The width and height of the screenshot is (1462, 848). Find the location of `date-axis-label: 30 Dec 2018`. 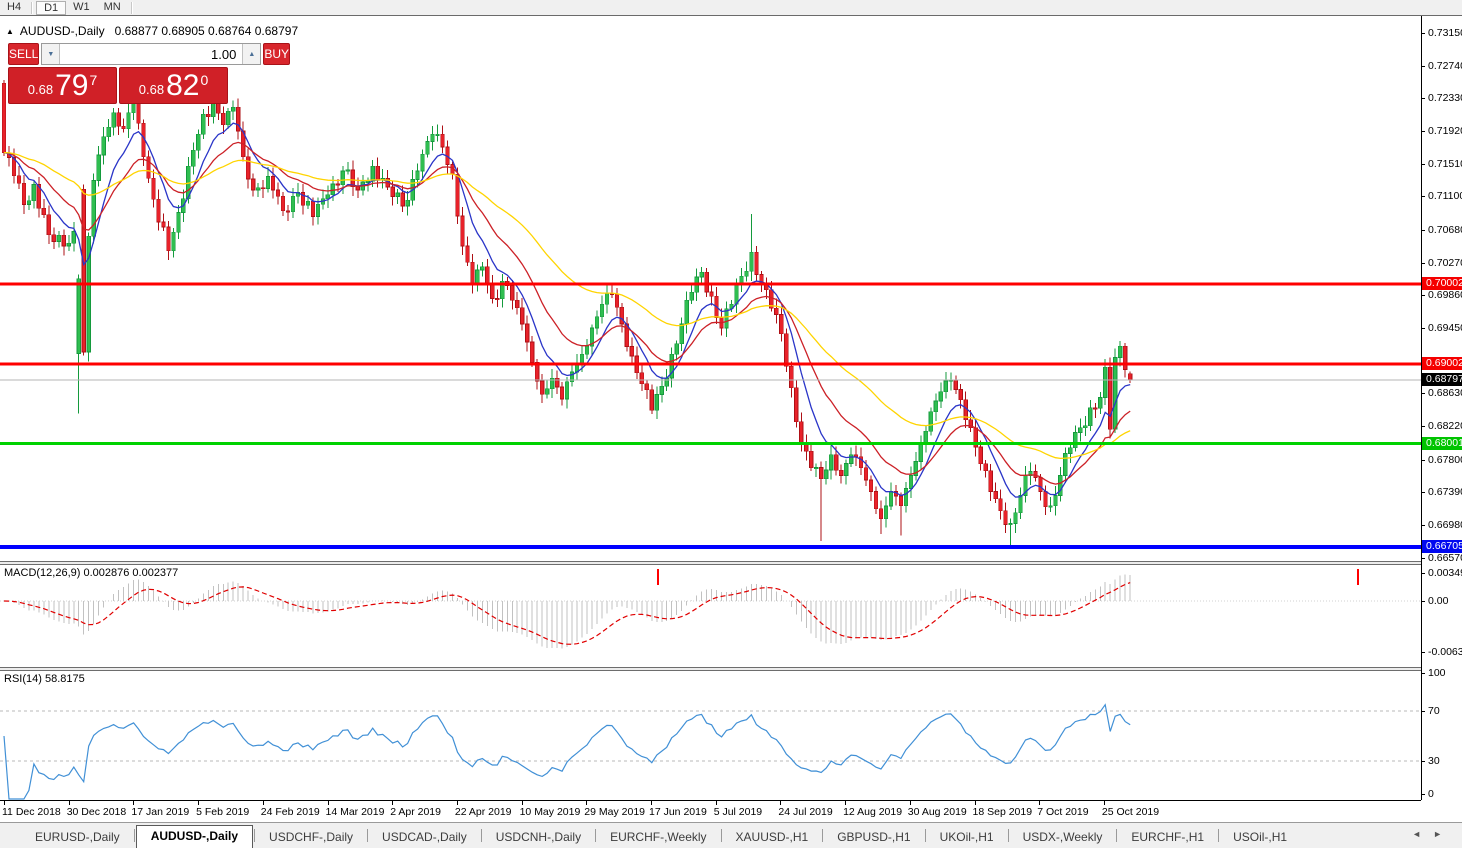

date-axis-label: 30 Dec 2018 is located at coordinates (96, 812).